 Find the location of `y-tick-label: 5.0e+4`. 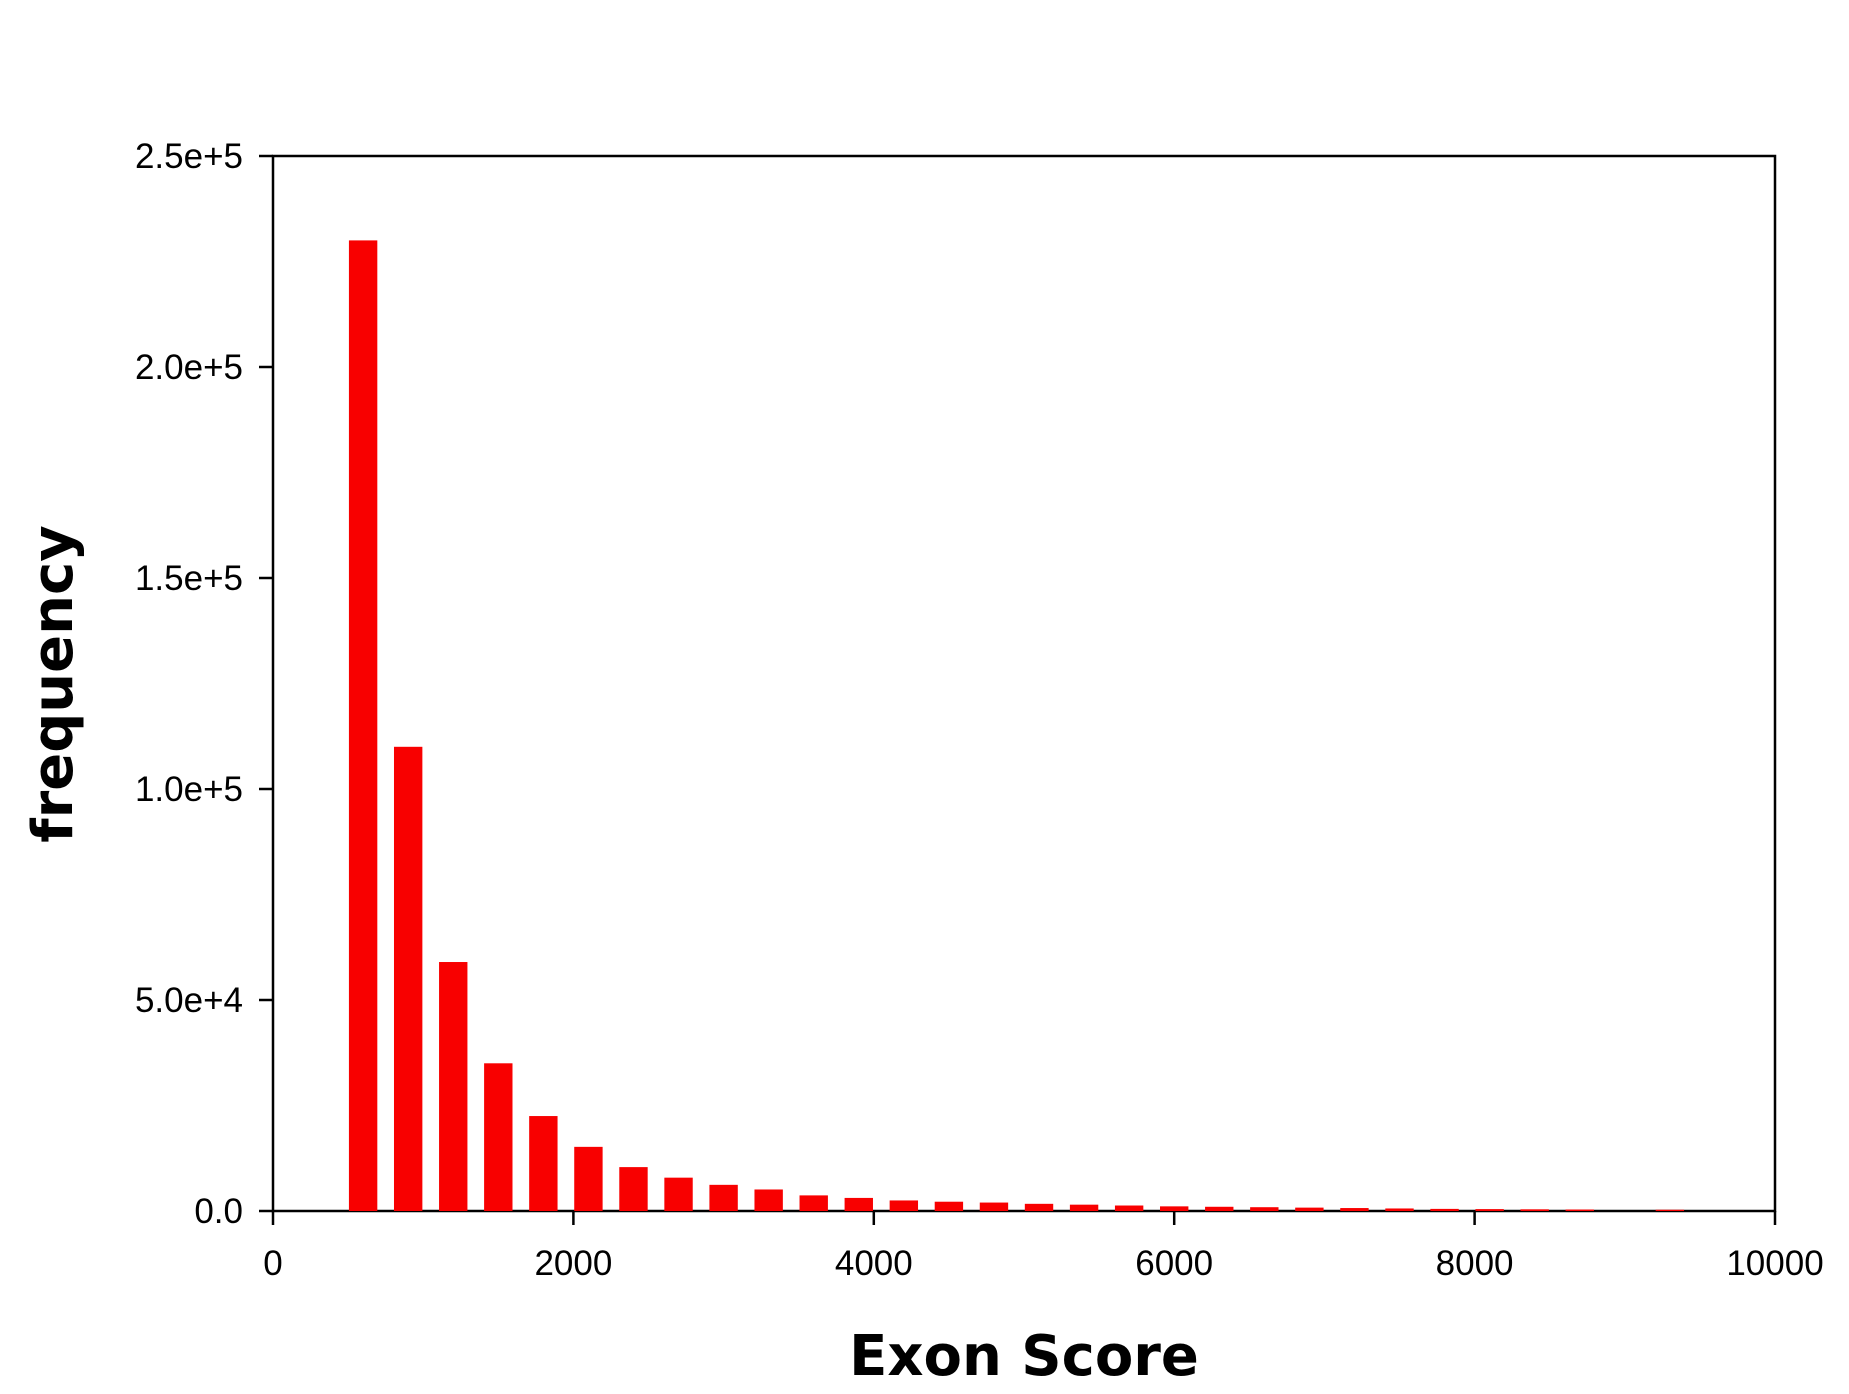

y-tick-label: 5.0e+4 is located at coordinates (189, 1000).